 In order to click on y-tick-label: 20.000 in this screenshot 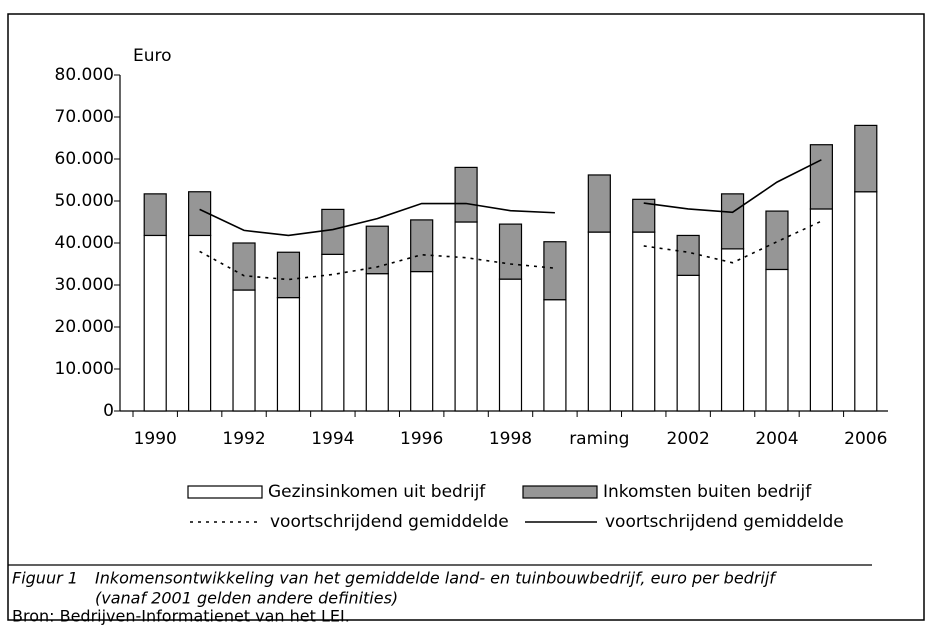, I will do `click(84, 327)`.